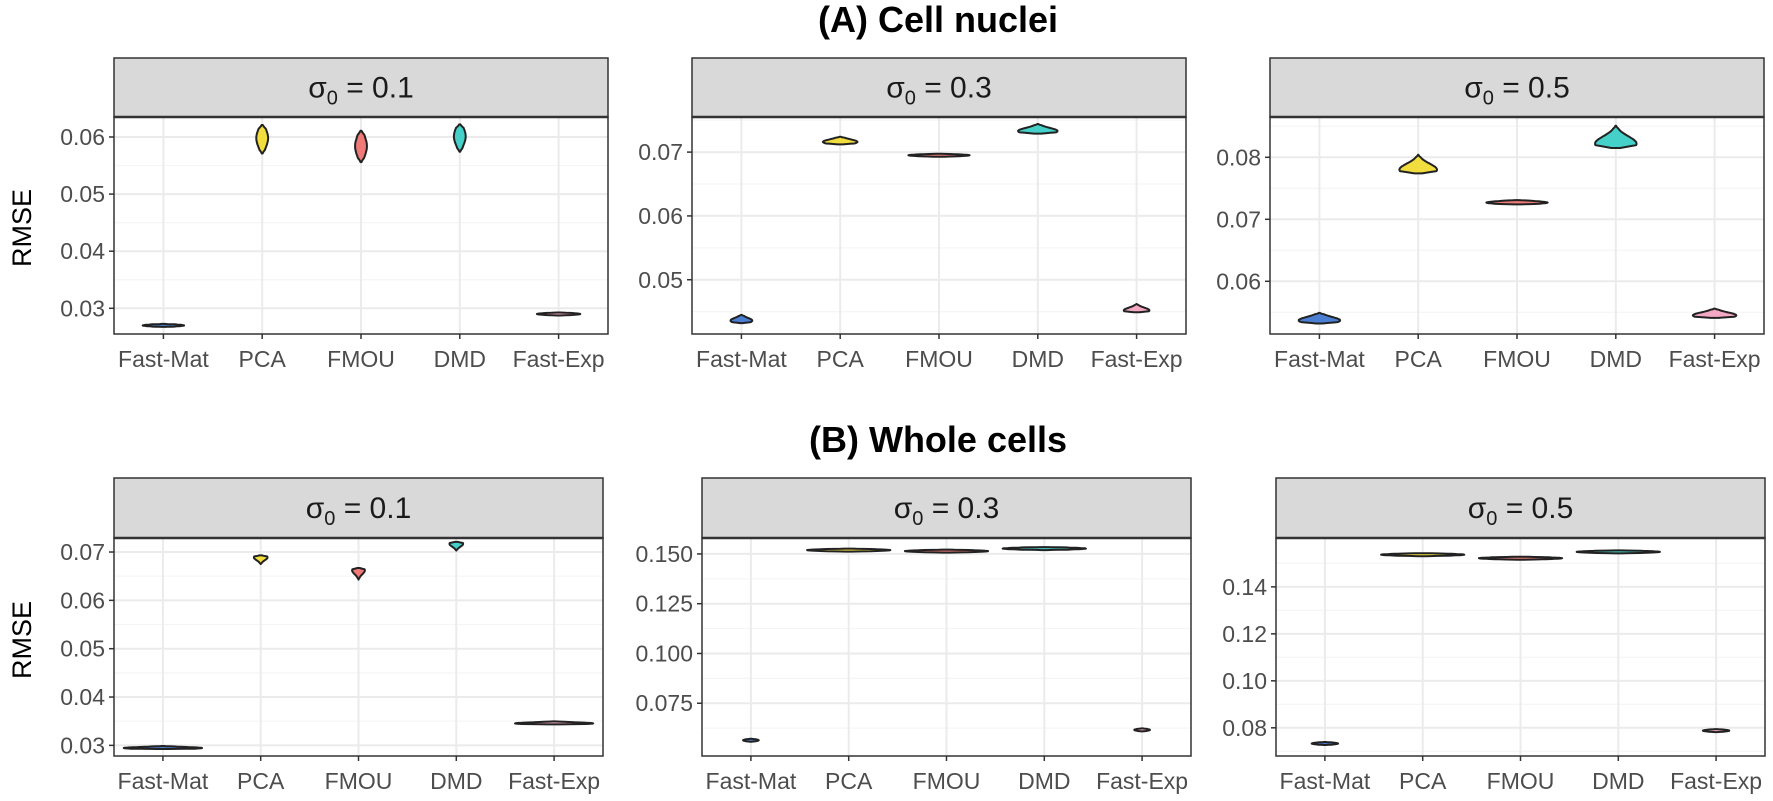 The image size is (1773, 801). What do you see at coordinates (664, 554) in the screenshot?
I see `y-tick-label: 0.150` at bounding box center [664, 554].